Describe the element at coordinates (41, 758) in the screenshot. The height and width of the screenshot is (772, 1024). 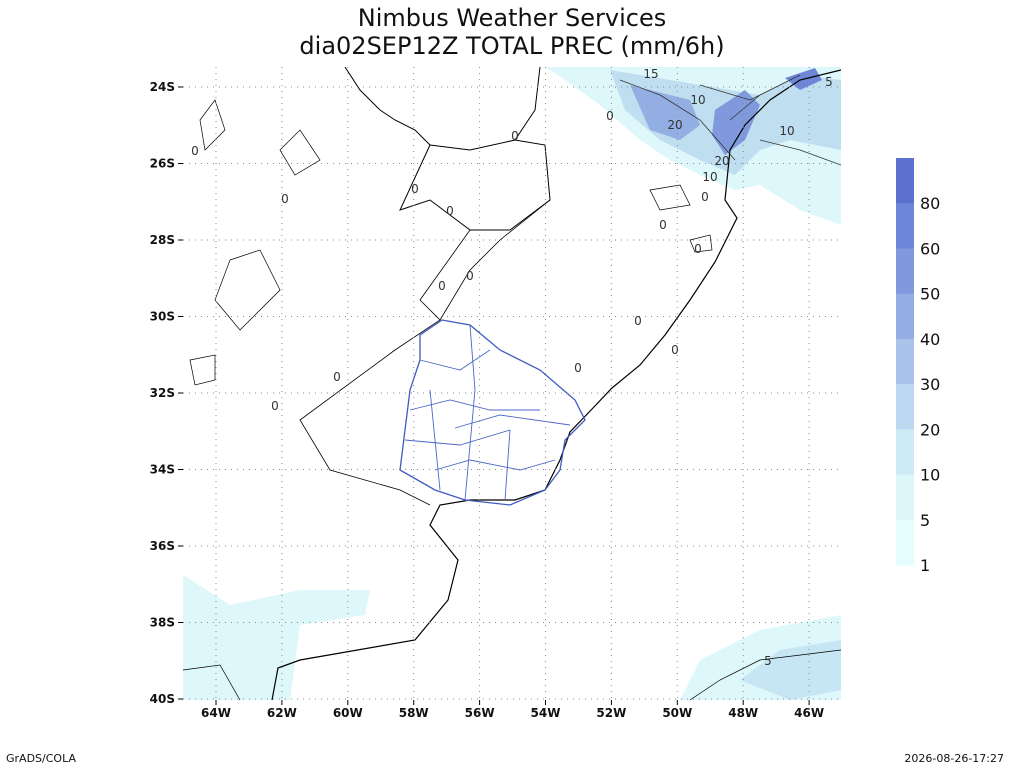
I see `footer-left: GrADS/COLA` at that location.